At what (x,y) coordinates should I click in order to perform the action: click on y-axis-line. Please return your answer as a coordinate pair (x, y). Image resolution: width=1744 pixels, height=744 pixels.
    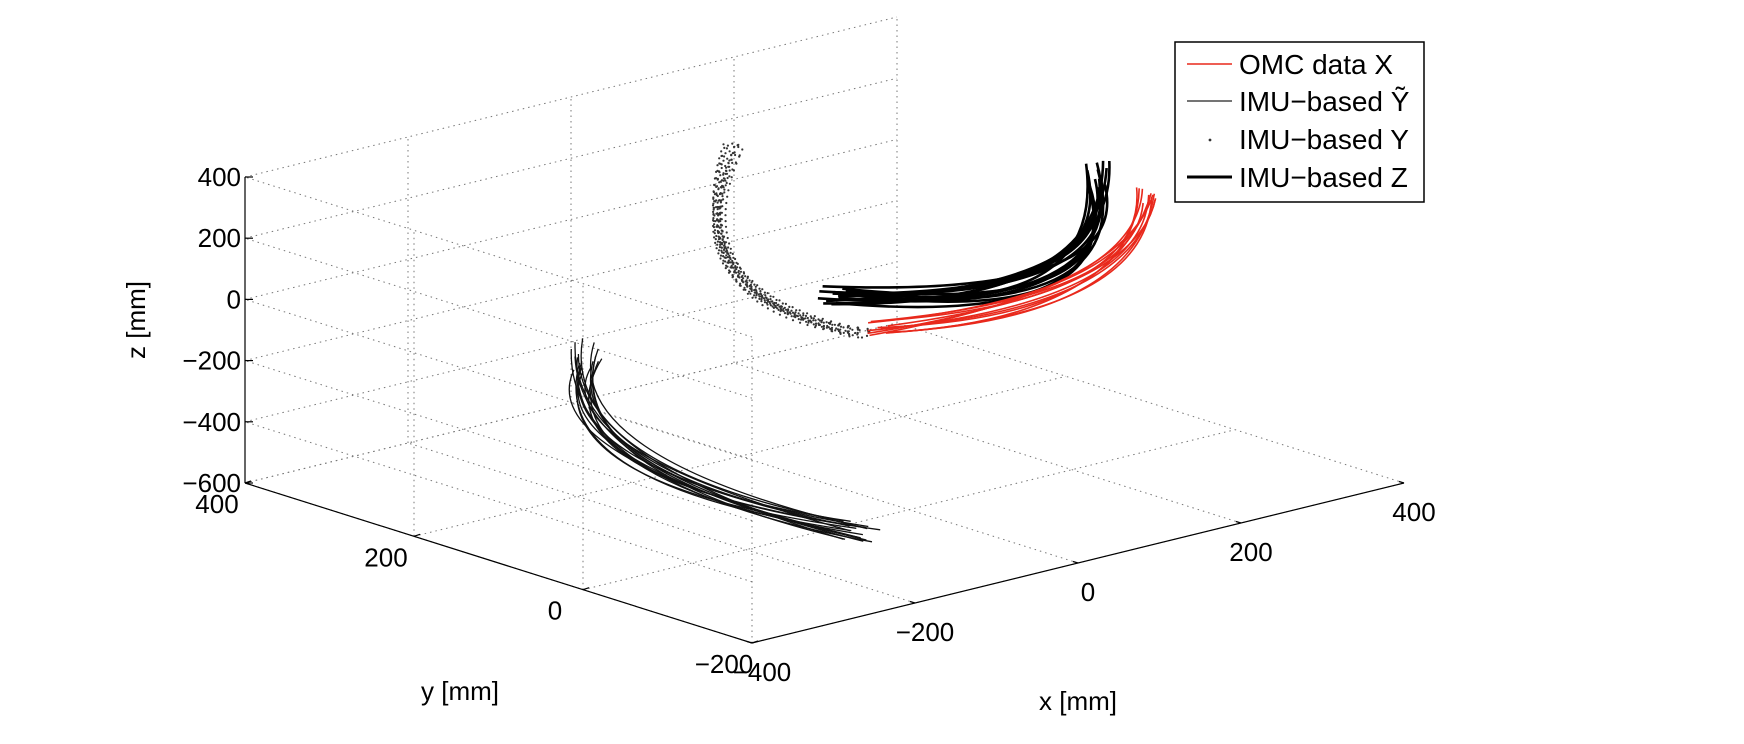
    Looking at the image, I should click on (498, 563).